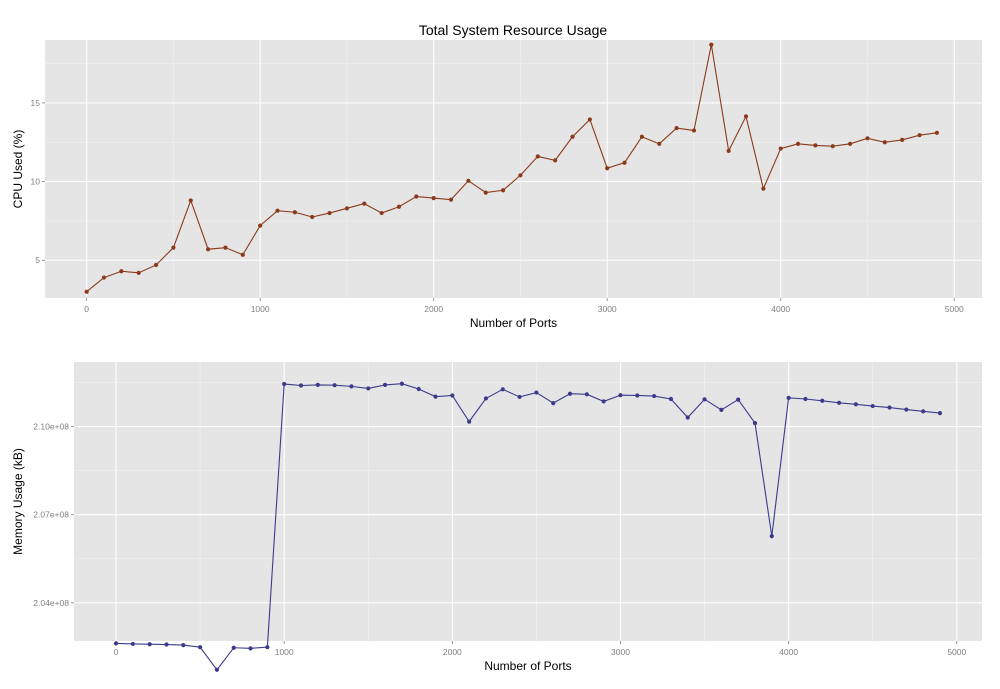 This screenshot has height=689, width=1000. What do you see at coordinates (51, 427) in the screenshot?
I see `memory-y-tick-label: 2.10e+08` at bounding box center [51, 427].